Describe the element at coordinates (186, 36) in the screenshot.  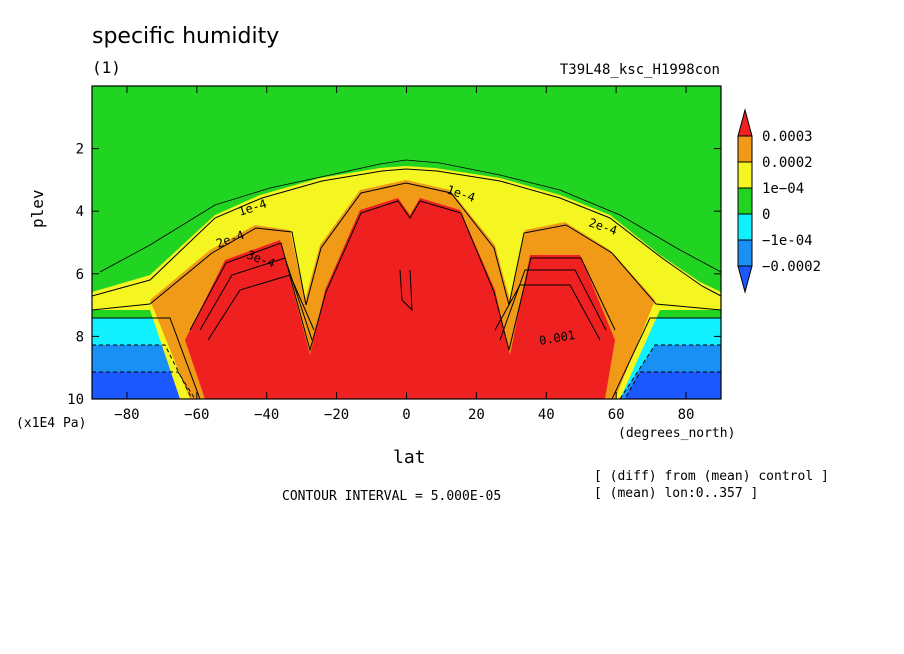
I see `chart-title: specific humidity` at that location.